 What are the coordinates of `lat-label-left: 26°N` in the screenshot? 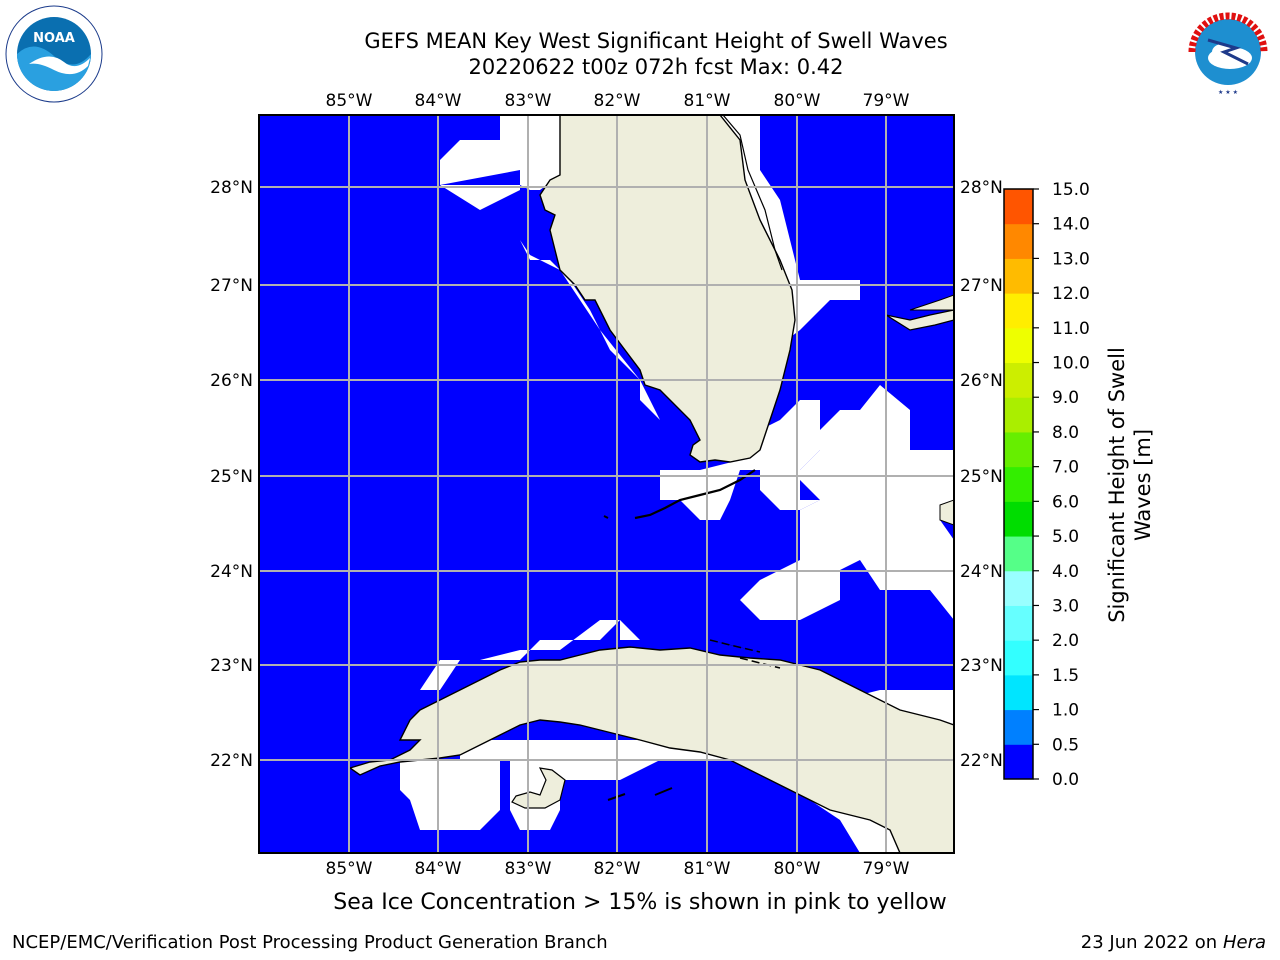 It's located at (231, 381).